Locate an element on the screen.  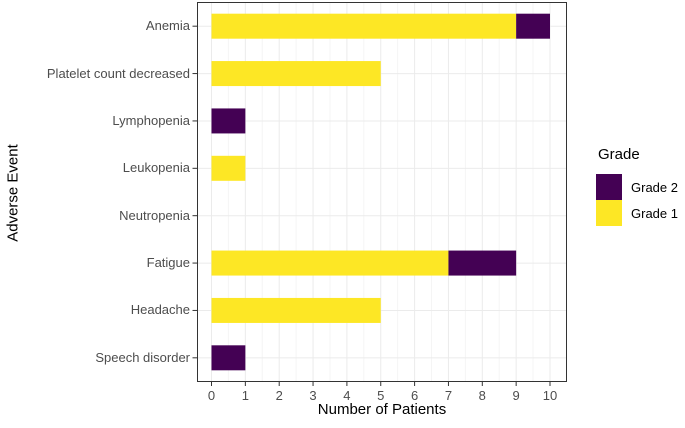
legend-item: Grade 2 is located at coordinates (637, 187).